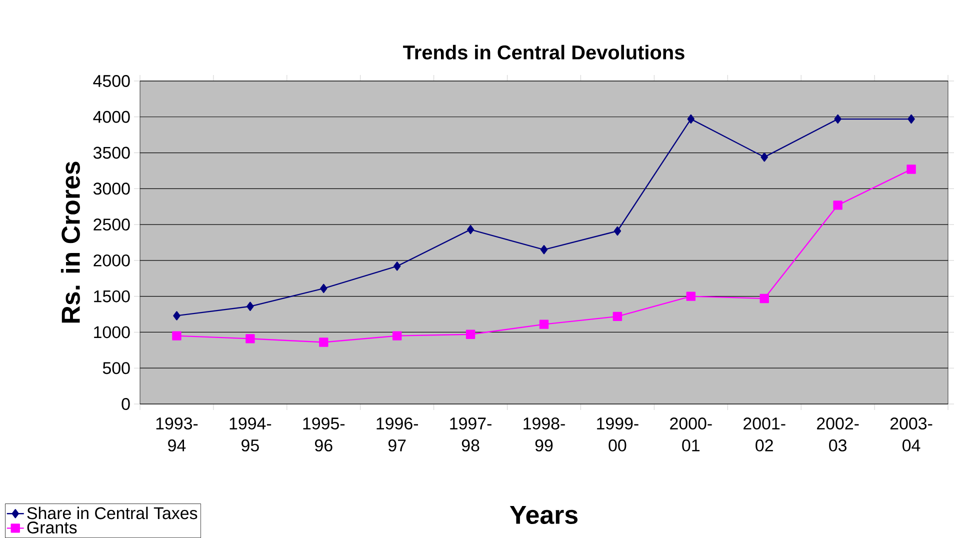 The height and width of the screenshot is (538, 958). What do you see at coordinates (397, 434) in the screenshot?
I see `x-tick-label: 1996-97` at bounding box center [397, 434].